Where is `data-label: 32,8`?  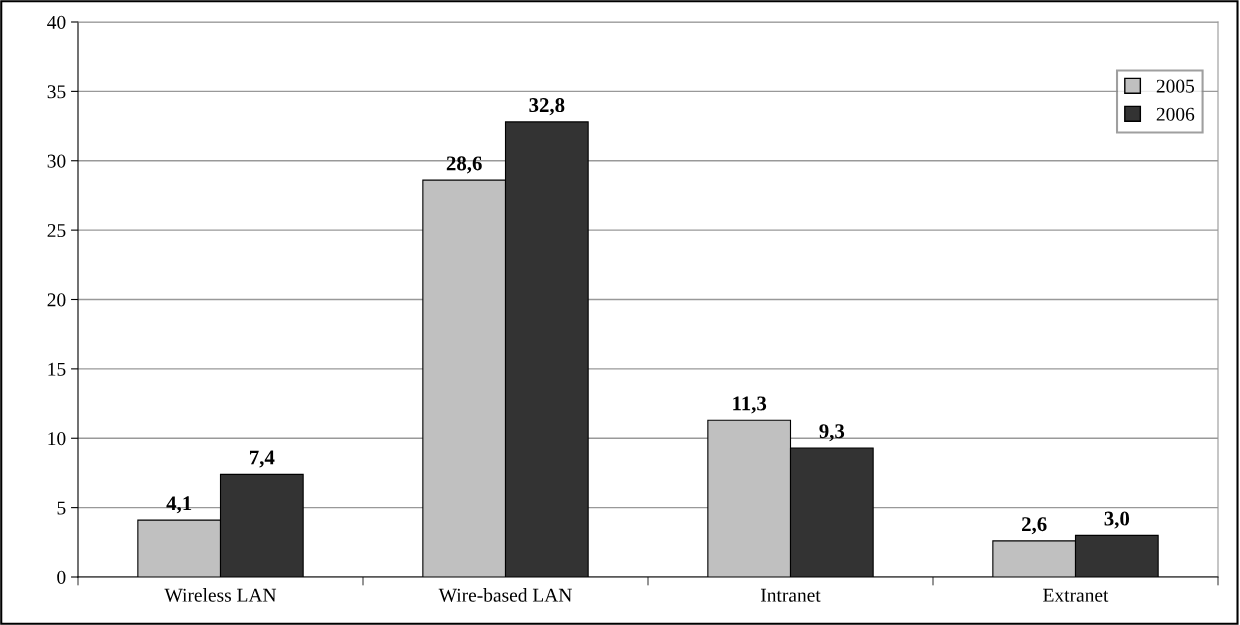 data-label: 32,8 is located at coordinates (547, 107).